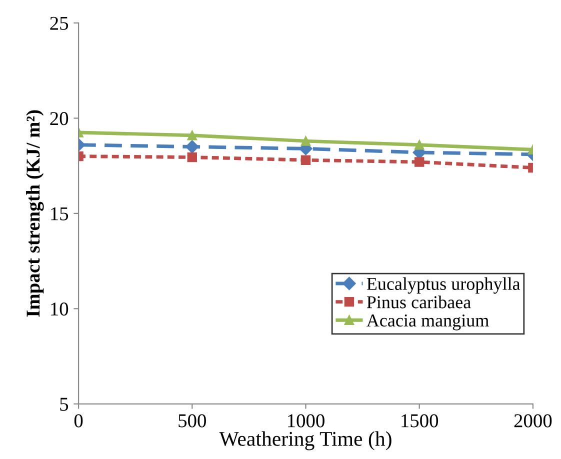 The width and height of the screenshot is (561, 459). Describe the element at coordinates (64, 404) in the screenshot. I see `y-tick-label: 5` at that location.